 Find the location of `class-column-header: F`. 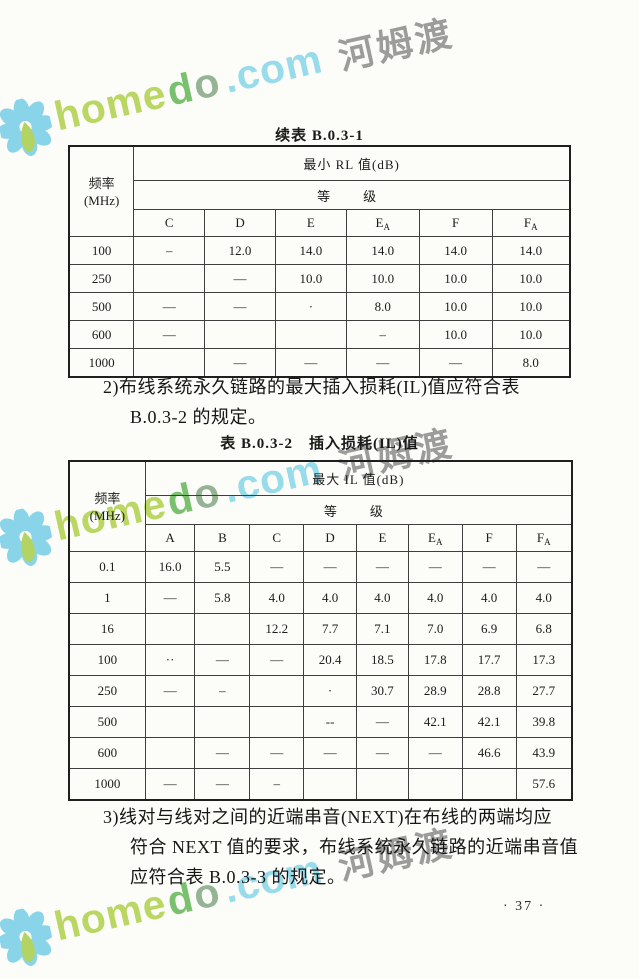

class-column-header: F is located at coordinates (455, 223).